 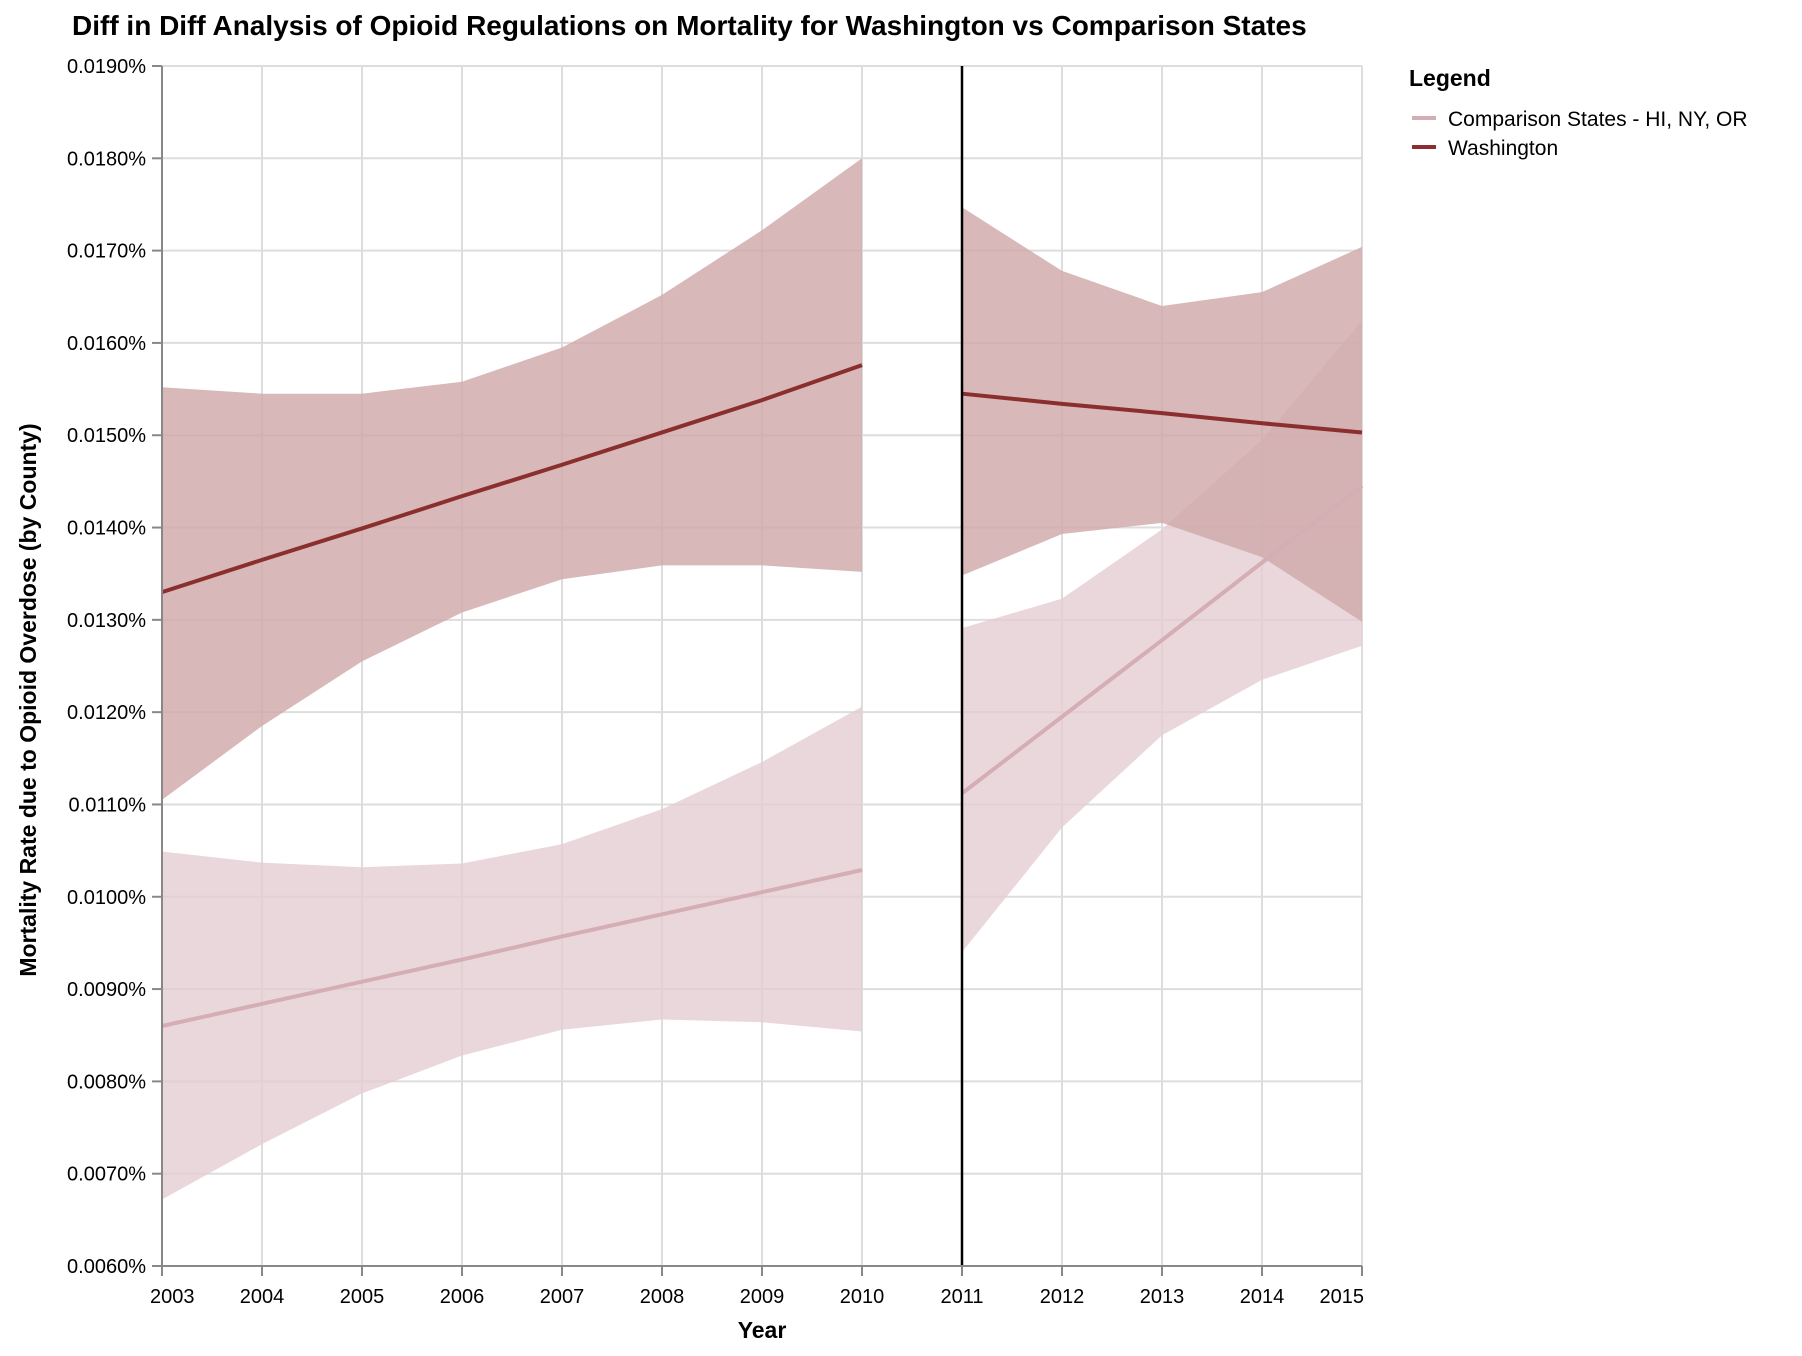 I want to click on x-tick-label: 2013, so click(x=1162, y=1297).